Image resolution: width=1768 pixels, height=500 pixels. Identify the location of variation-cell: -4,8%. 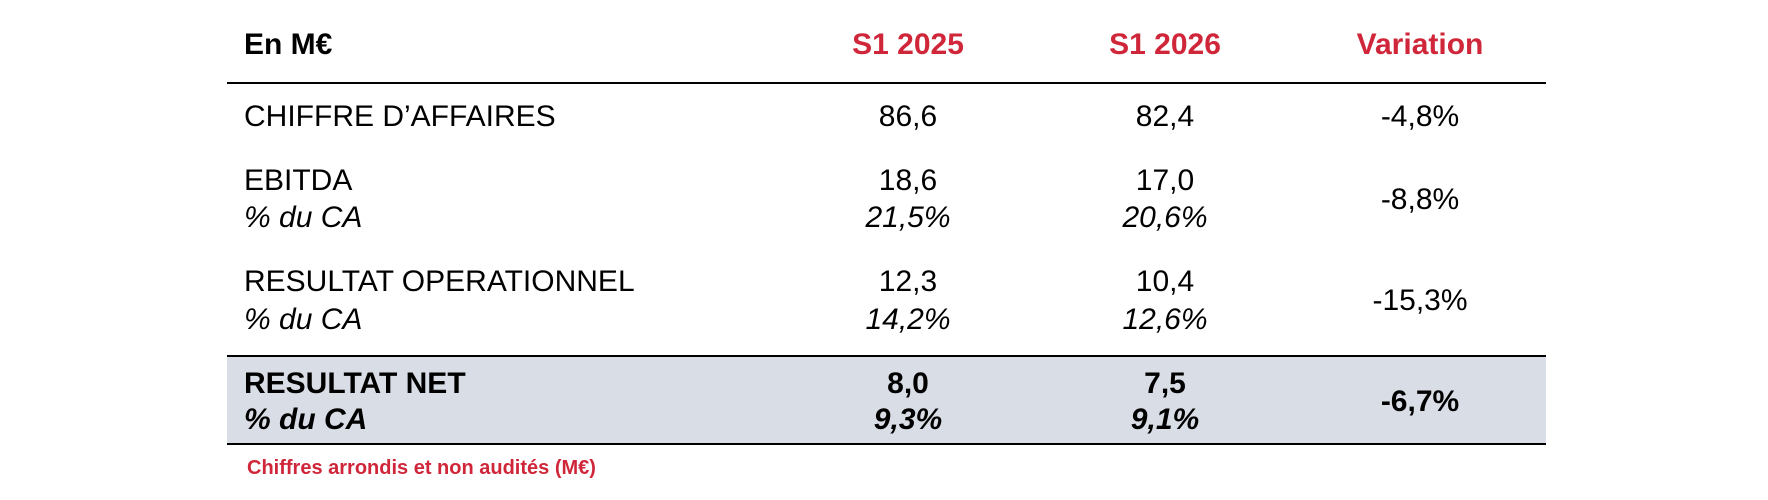
(1420, 116).